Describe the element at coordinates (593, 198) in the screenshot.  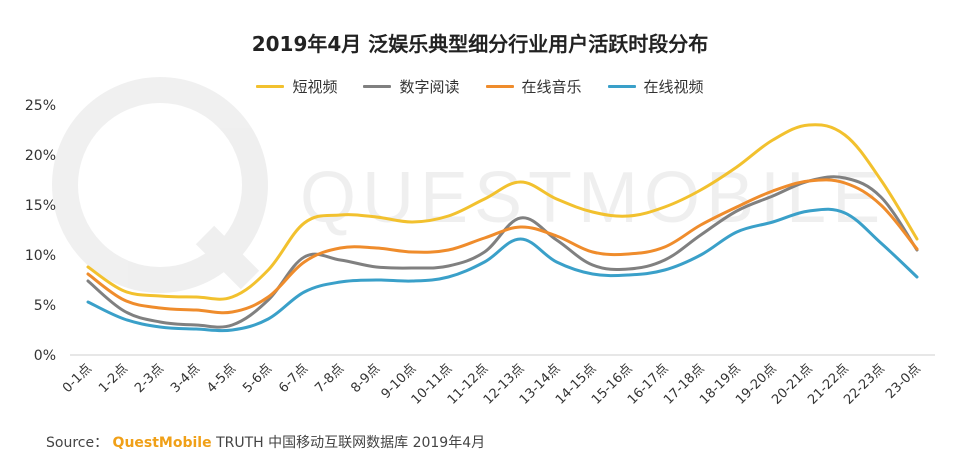
I see `watermark-text: QUESTMOBILE` at that location.